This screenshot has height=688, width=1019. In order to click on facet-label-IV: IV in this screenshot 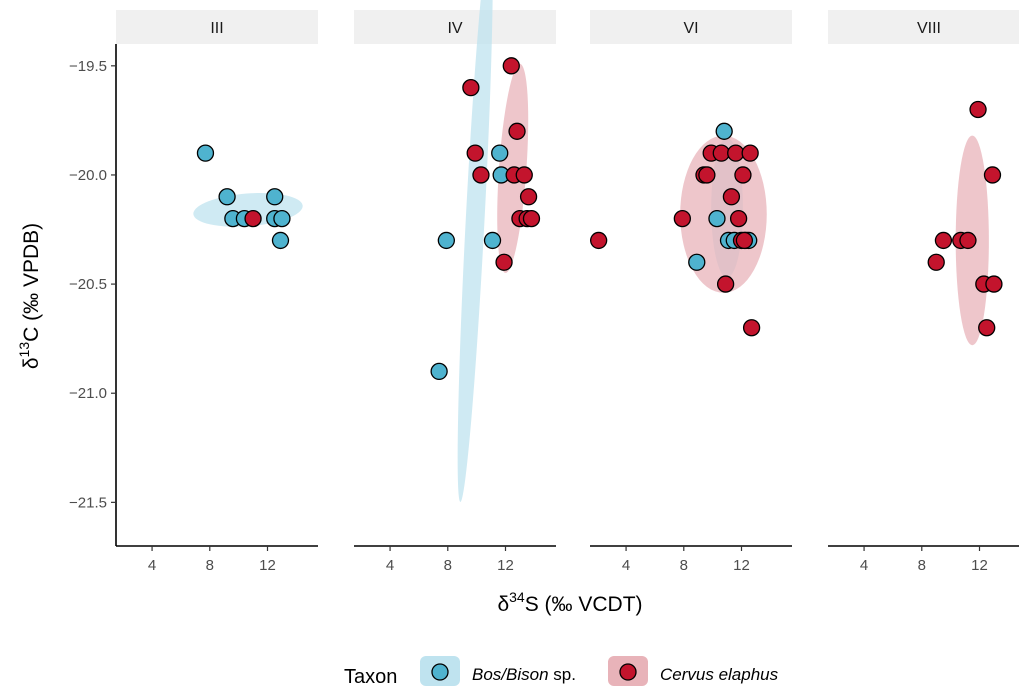, I will do `click(454, 28)`.